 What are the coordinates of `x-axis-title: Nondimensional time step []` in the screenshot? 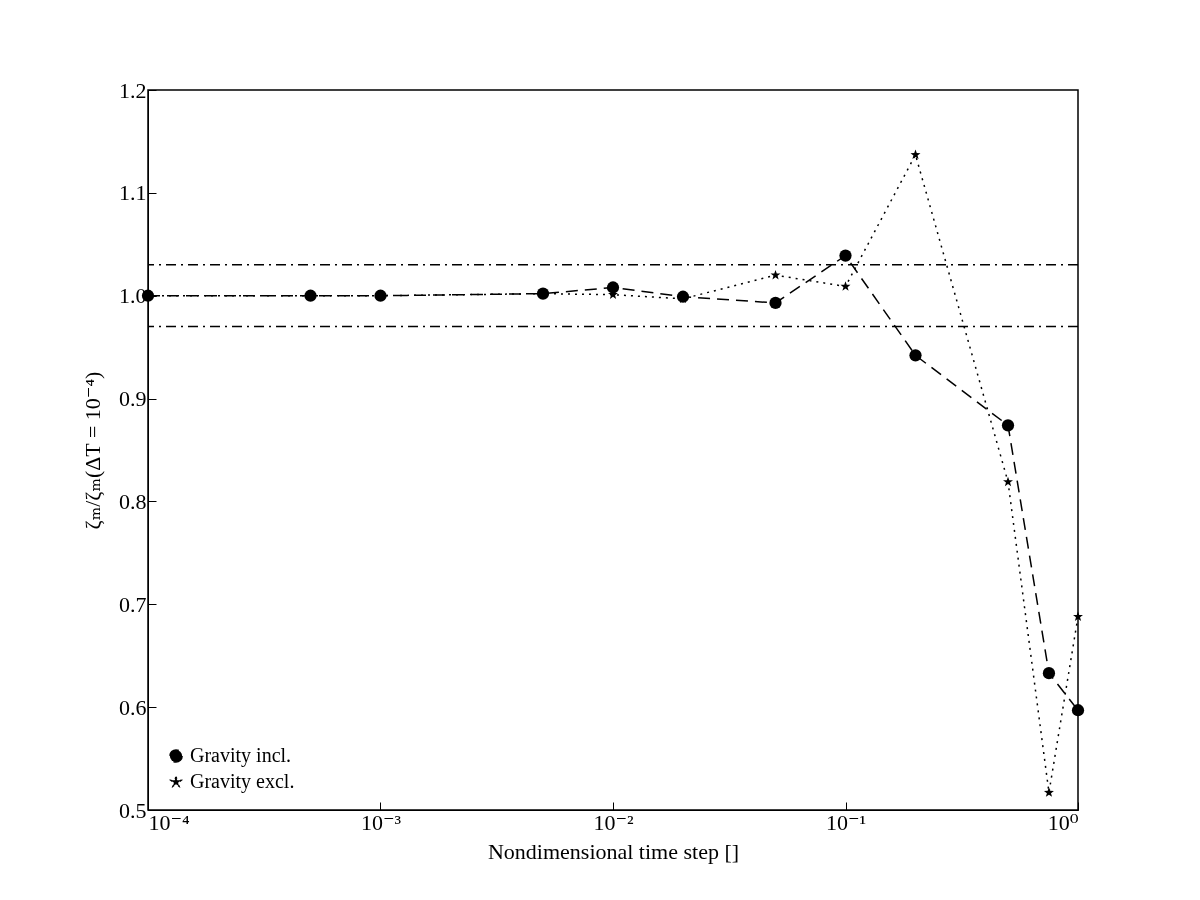 It's located at (613, 851).